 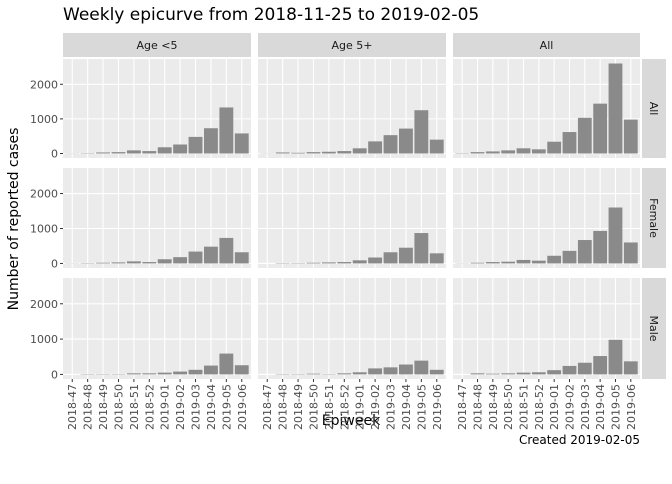 What do you see at coordinates (352, 45) in the screenshot?
I see `strip-label: Age 5+` at bounding box center [352, 45].